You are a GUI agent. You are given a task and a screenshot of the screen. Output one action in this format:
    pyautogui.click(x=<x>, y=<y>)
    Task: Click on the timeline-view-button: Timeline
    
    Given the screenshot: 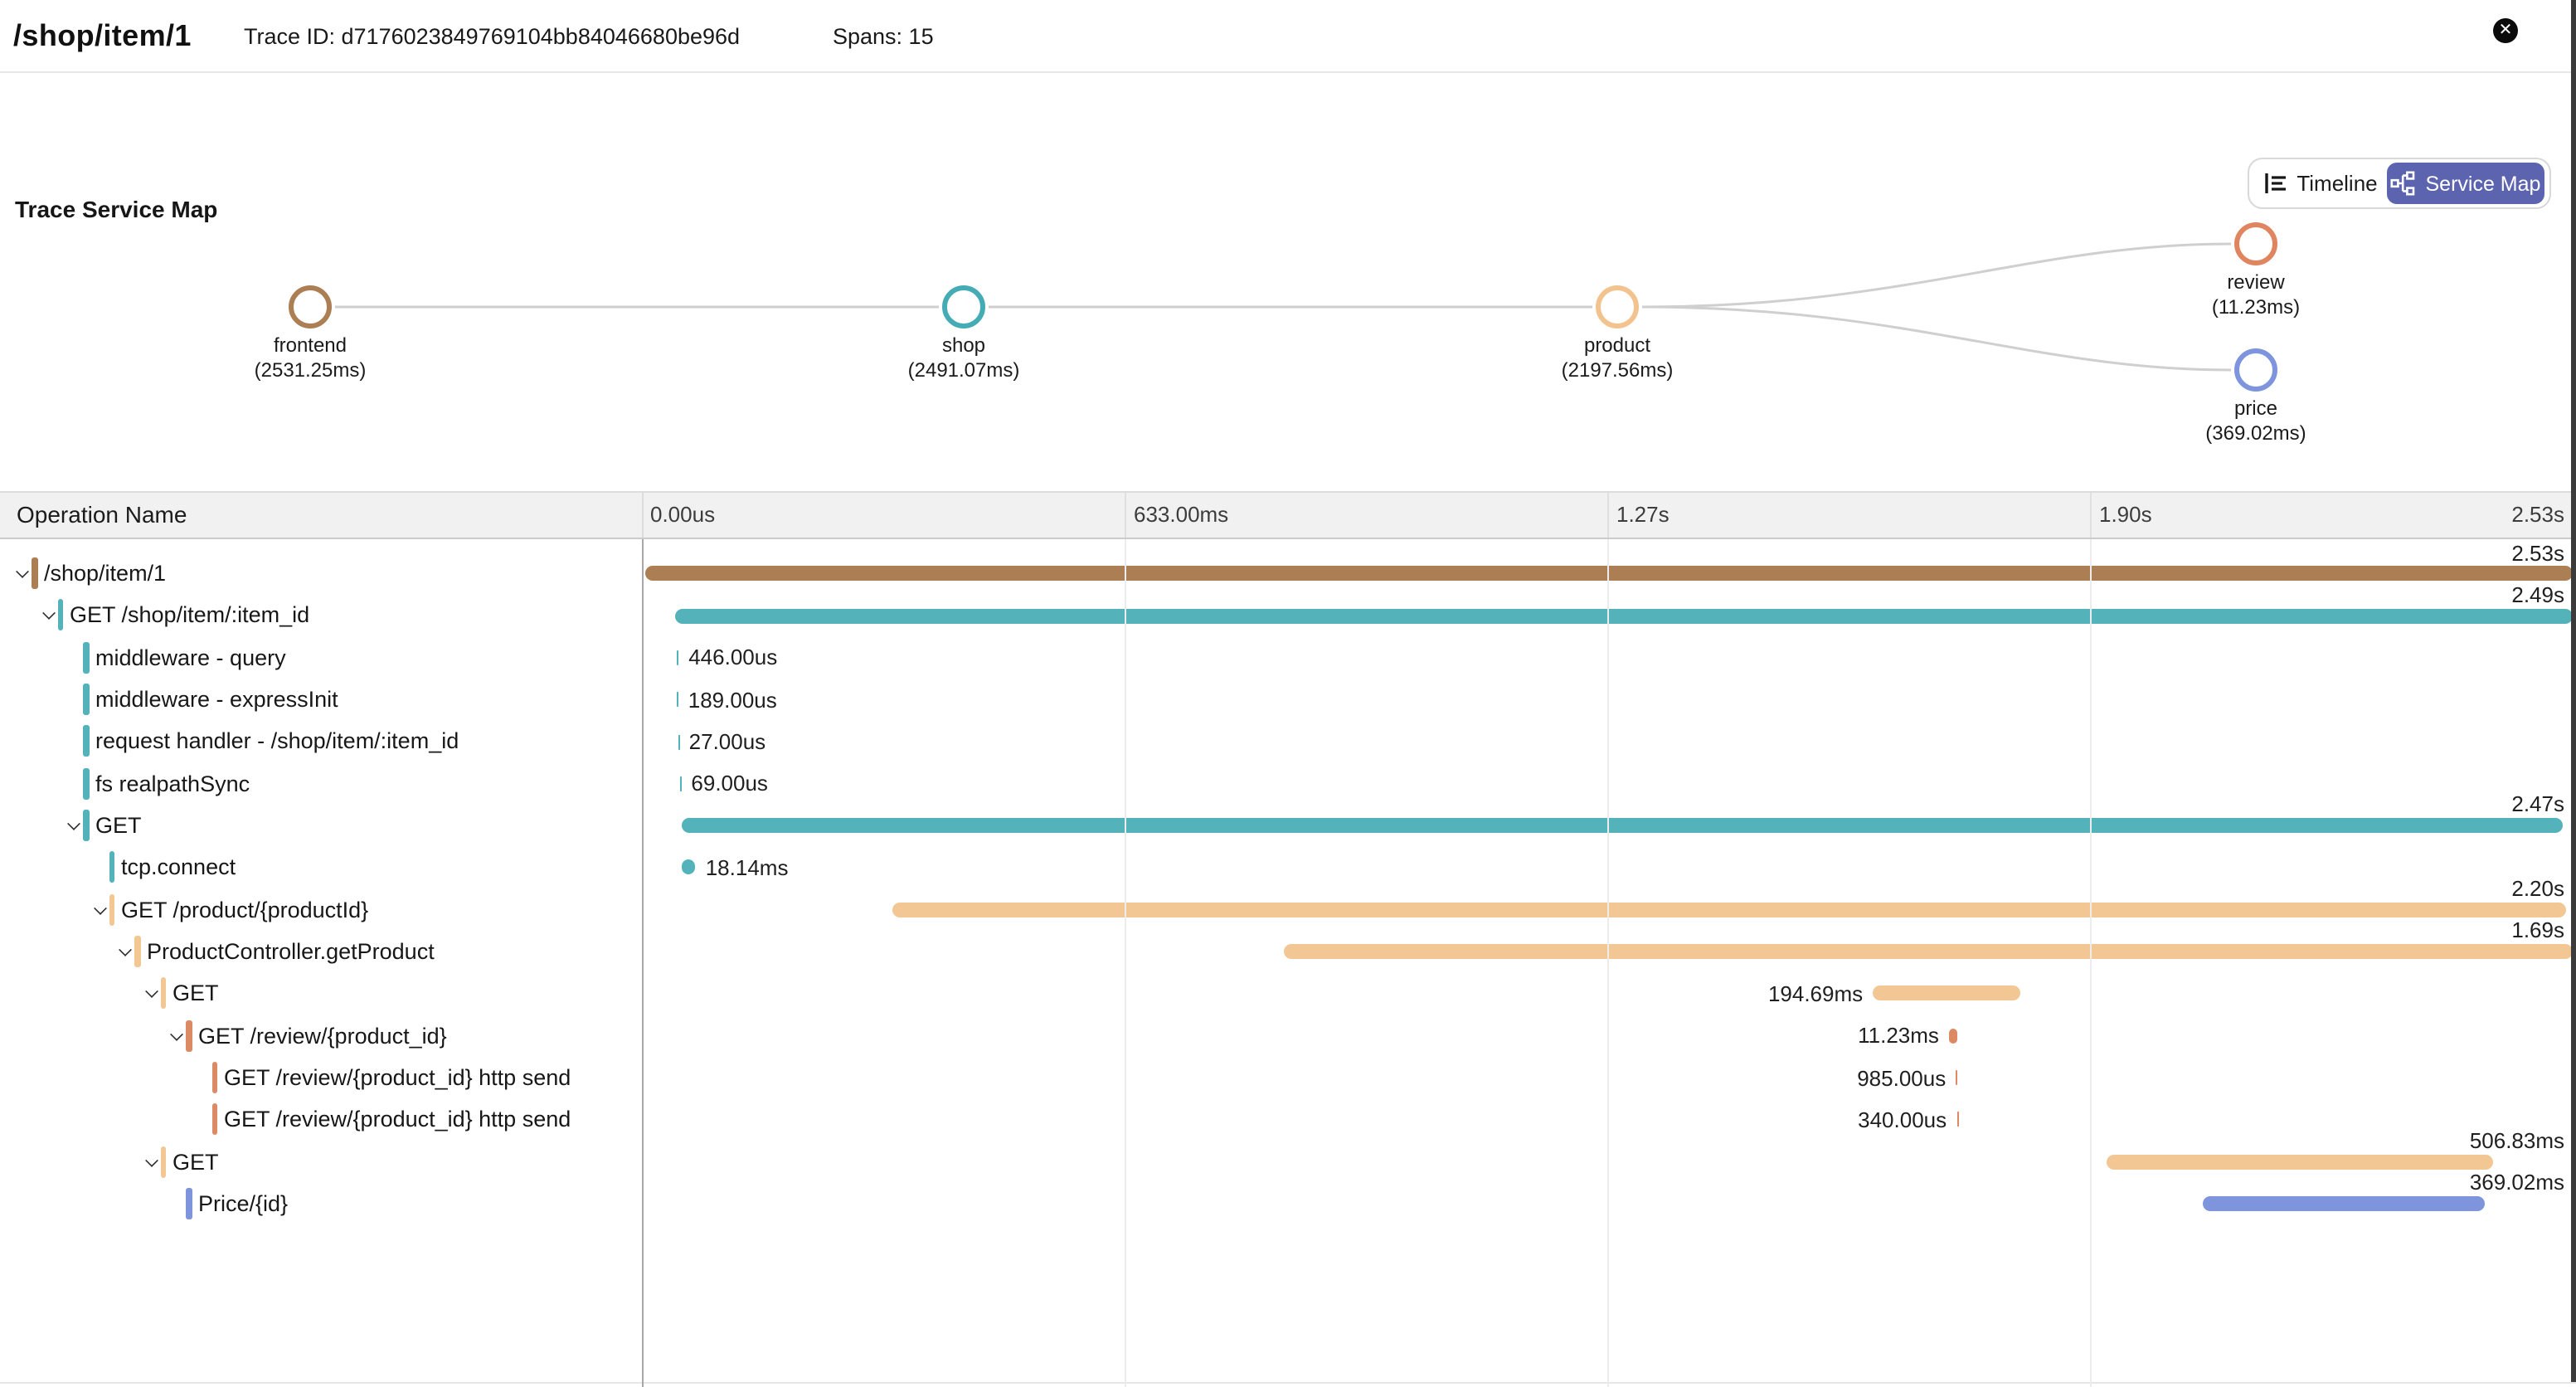 What is the action you would take?
    pyautogui.click(x=2321, y=183)
    